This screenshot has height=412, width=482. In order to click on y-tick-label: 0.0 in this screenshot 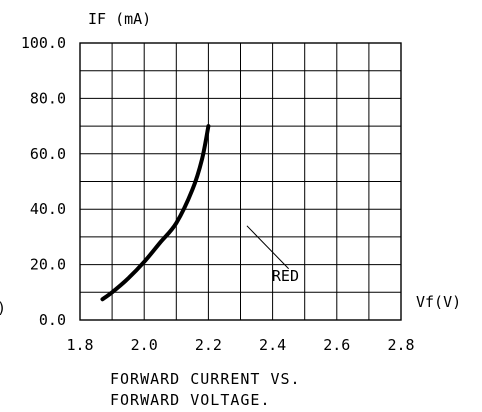, I will do `click(52, 320)`.